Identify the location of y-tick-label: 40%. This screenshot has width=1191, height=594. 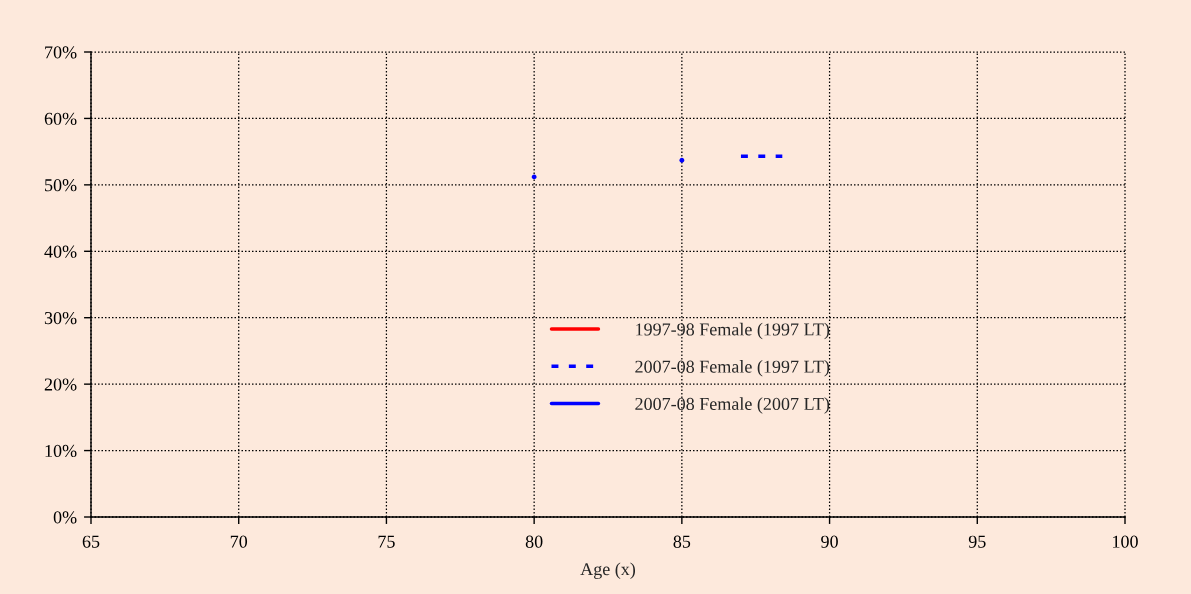
(60, 251).